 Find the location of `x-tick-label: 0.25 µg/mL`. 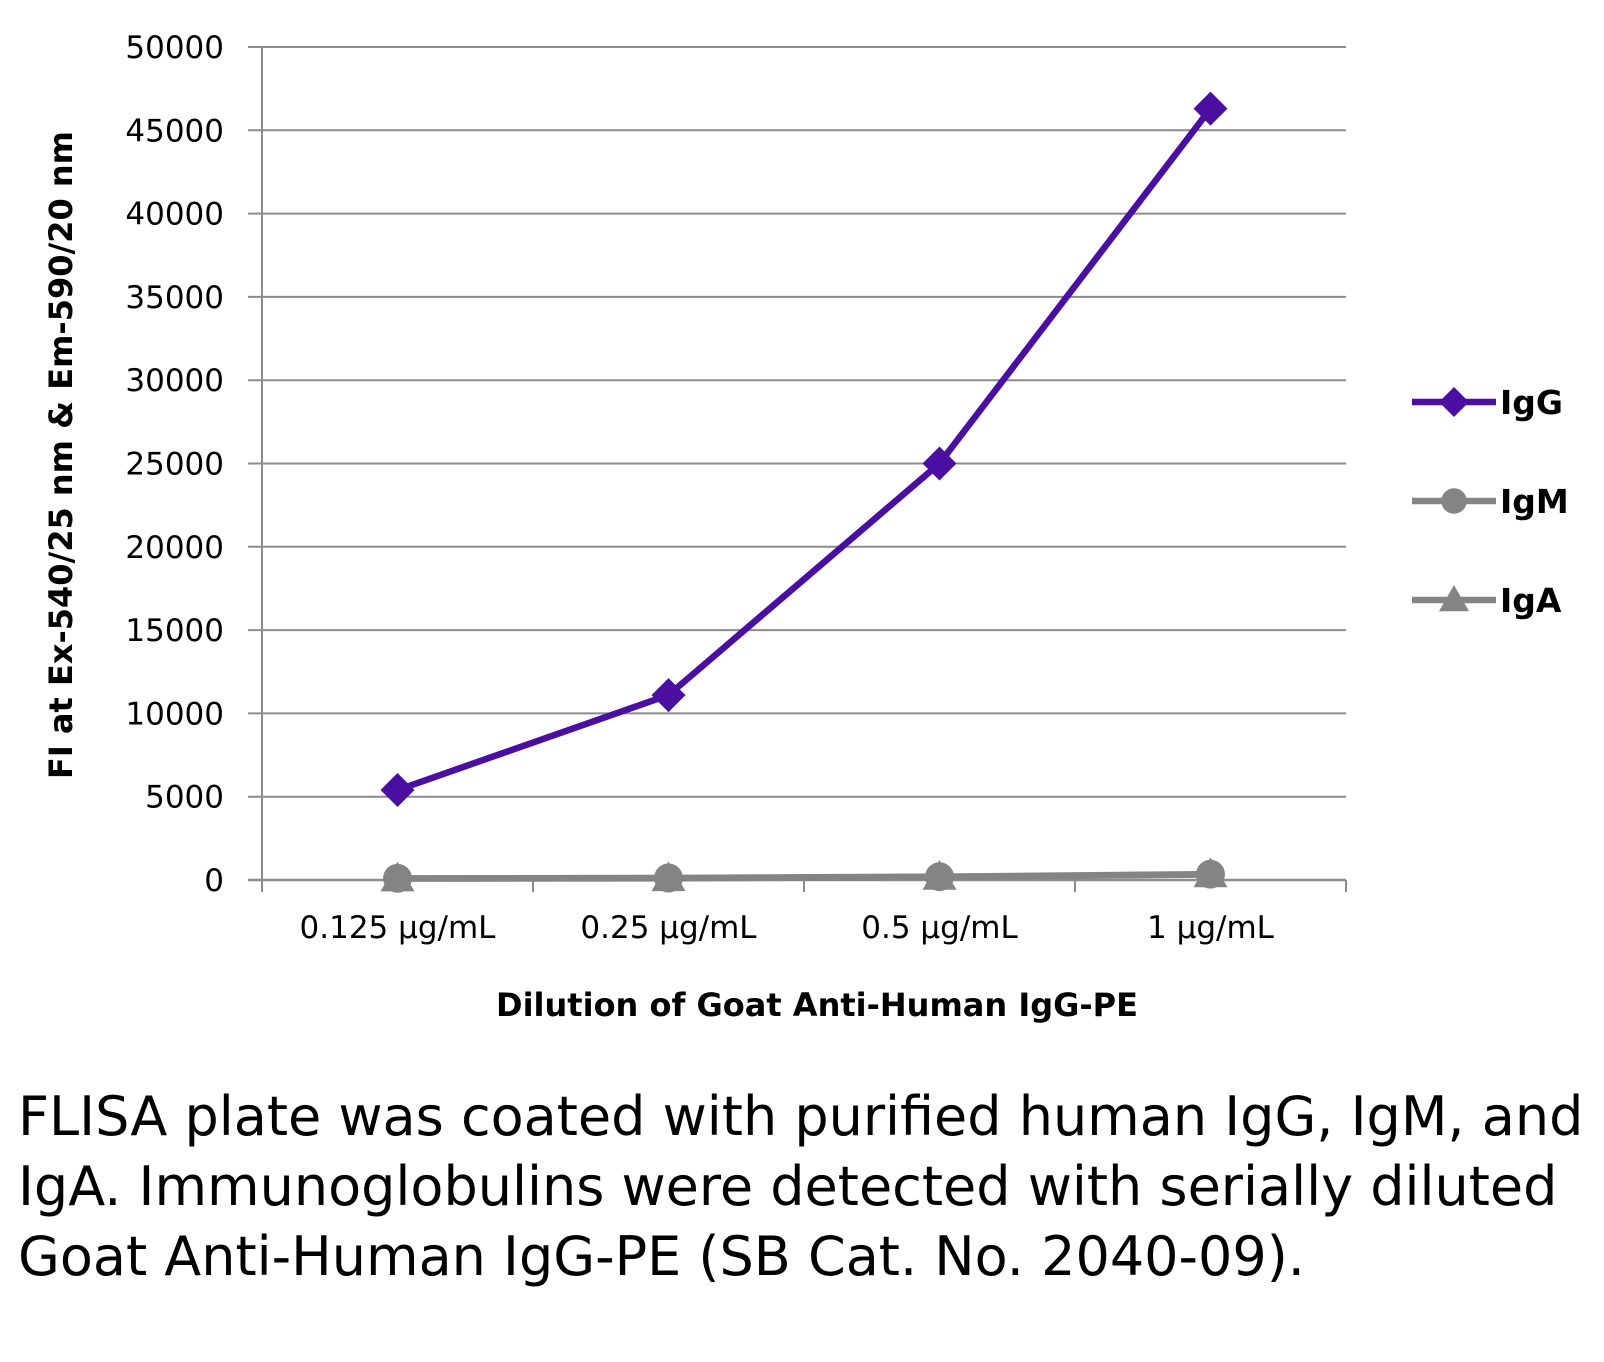

x-tick-label: 0.25 µg/mL is located at coordinates (668, 928).